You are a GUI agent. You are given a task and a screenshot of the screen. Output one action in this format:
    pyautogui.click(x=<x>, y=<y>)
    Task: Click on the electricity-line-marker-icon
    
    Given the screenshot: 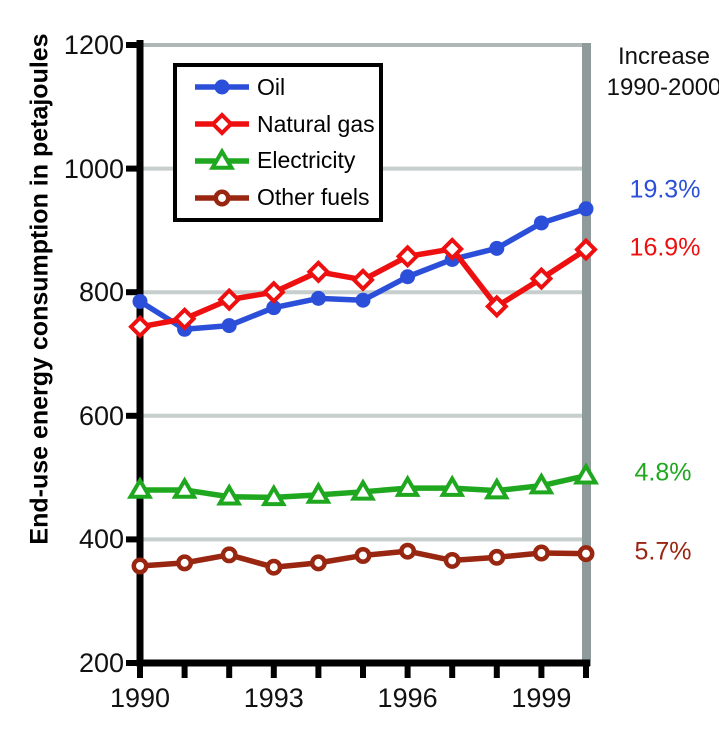 What is the action you would take?
    pyautogui.click(x=222, y=158)
    